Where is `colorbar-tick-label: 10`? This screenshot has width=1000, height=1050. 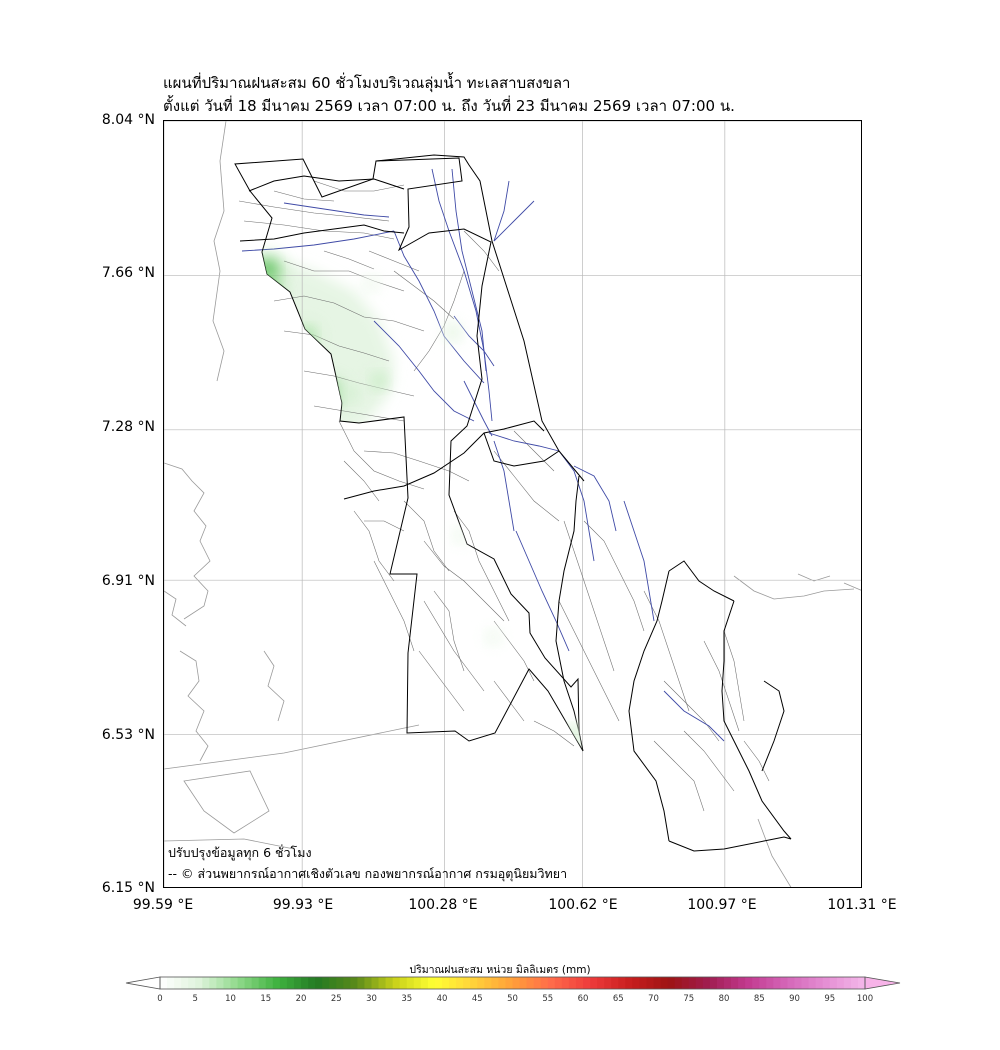
colorbar-tick-label: 10 is located at coordinates (230, 999).